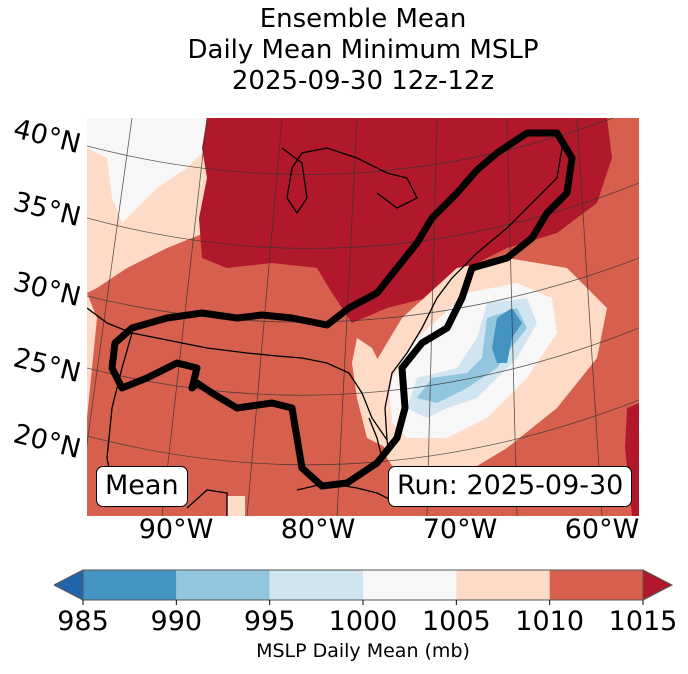 Image resolution: width=688 pixels, height=674 pixels. Describe the element at coordinates (632, 459) in the screenshot. I see `field-over-1015-east-edge` at that location.